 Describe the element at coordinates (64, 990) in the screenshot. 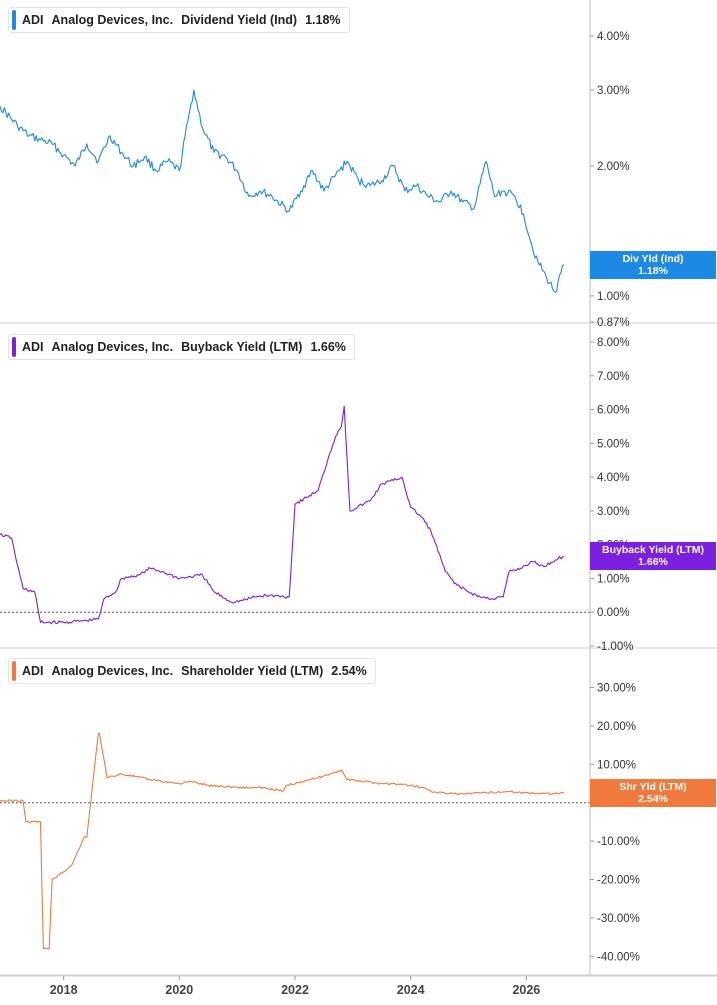

I see `x-tick-label: 2018` at that location.